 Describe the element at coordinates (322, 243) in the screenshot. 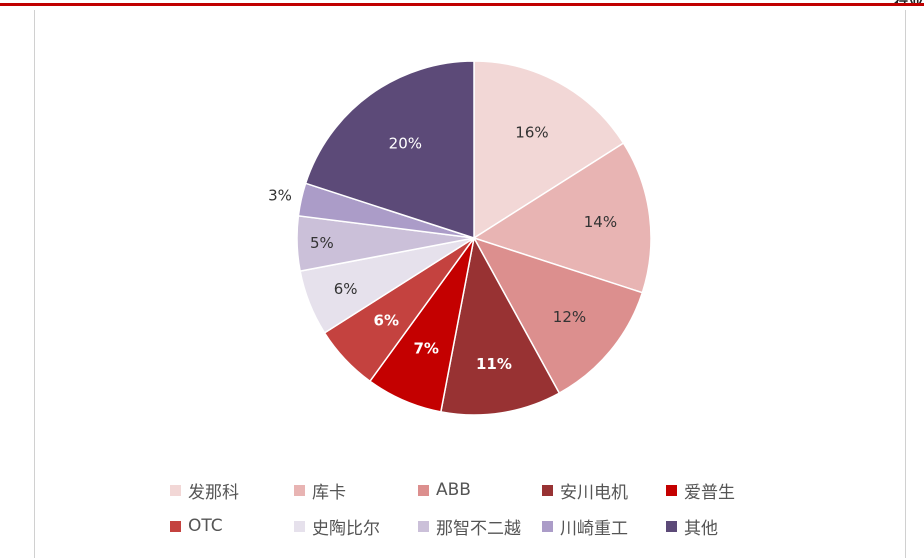

I see `data-label-8: 5%` at that location.